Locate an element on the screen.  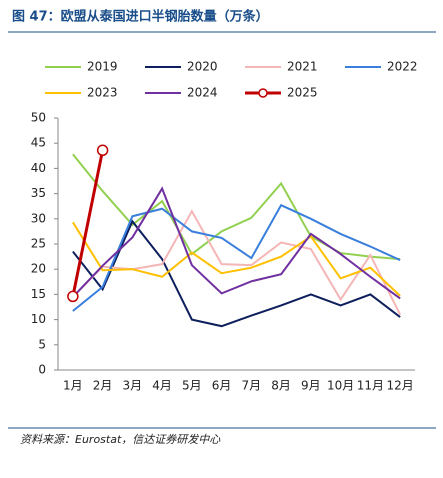
y-tick-label: 15 is located at coordinates (38, 294).